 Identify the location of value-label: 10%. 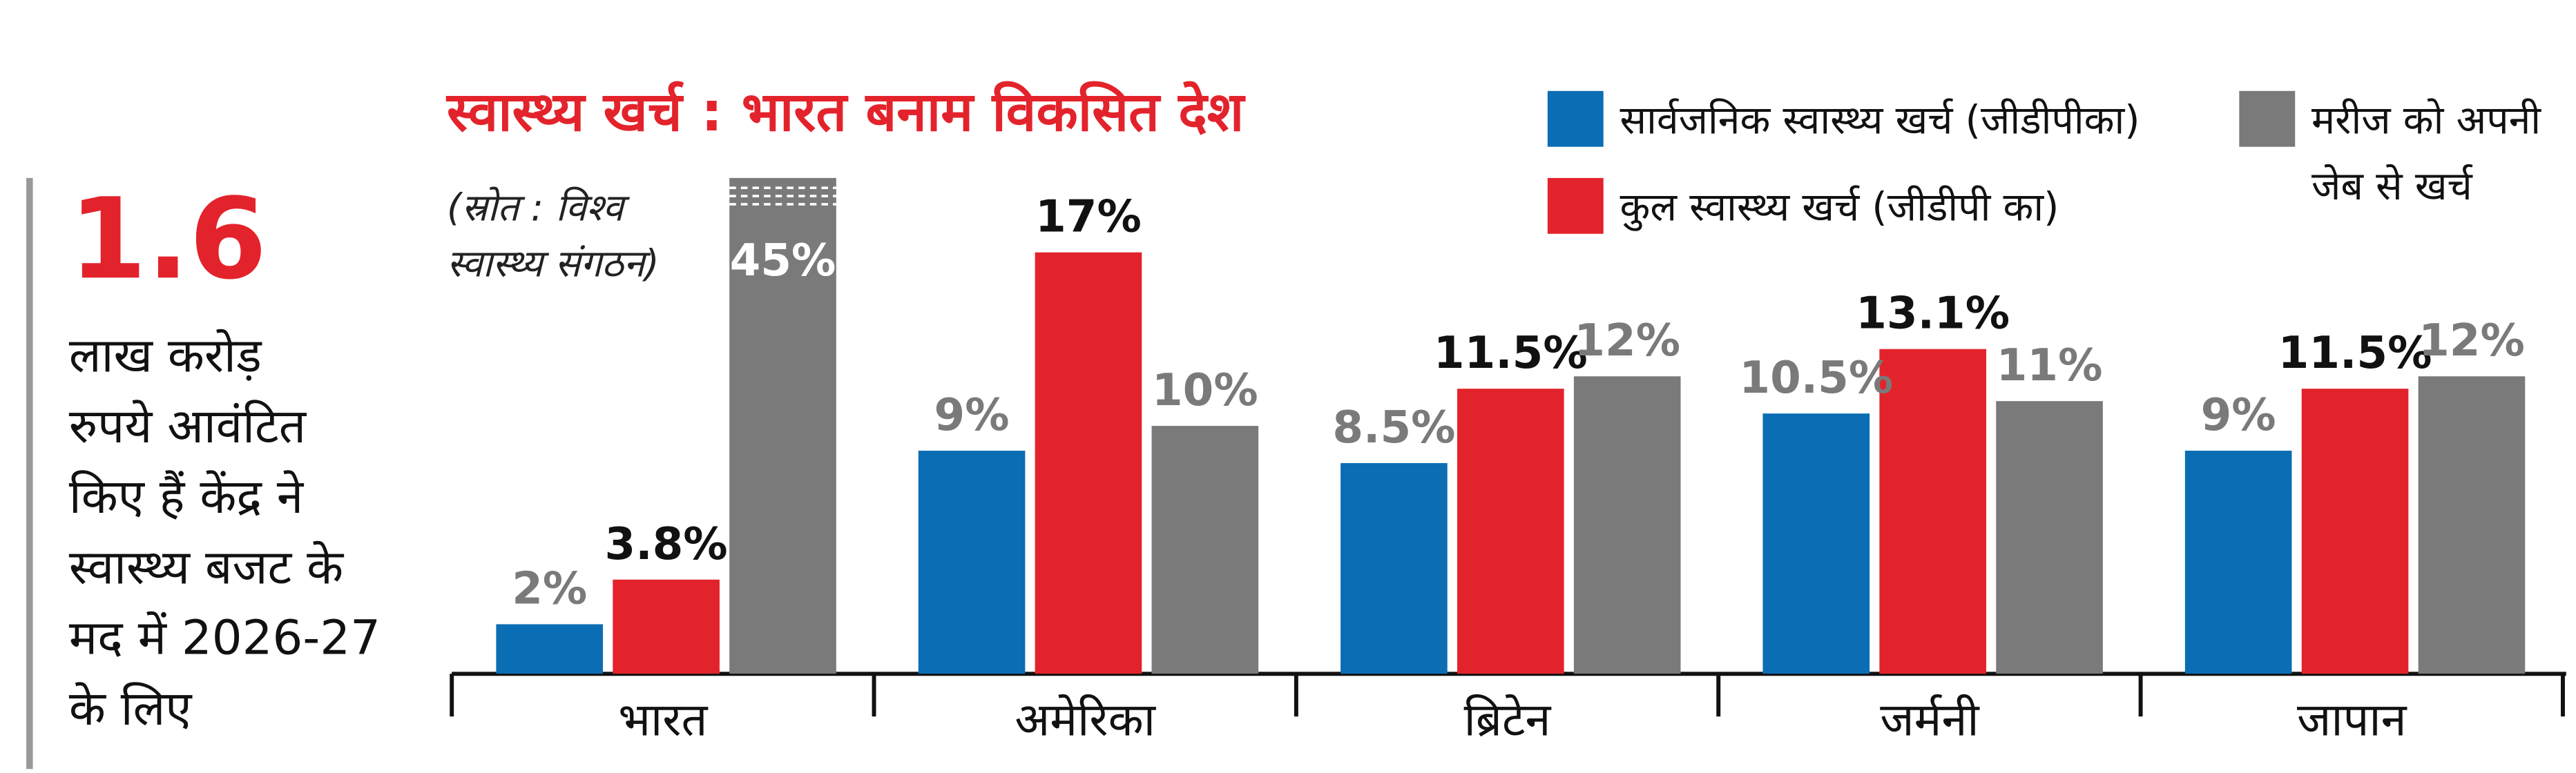
(1205, 390).